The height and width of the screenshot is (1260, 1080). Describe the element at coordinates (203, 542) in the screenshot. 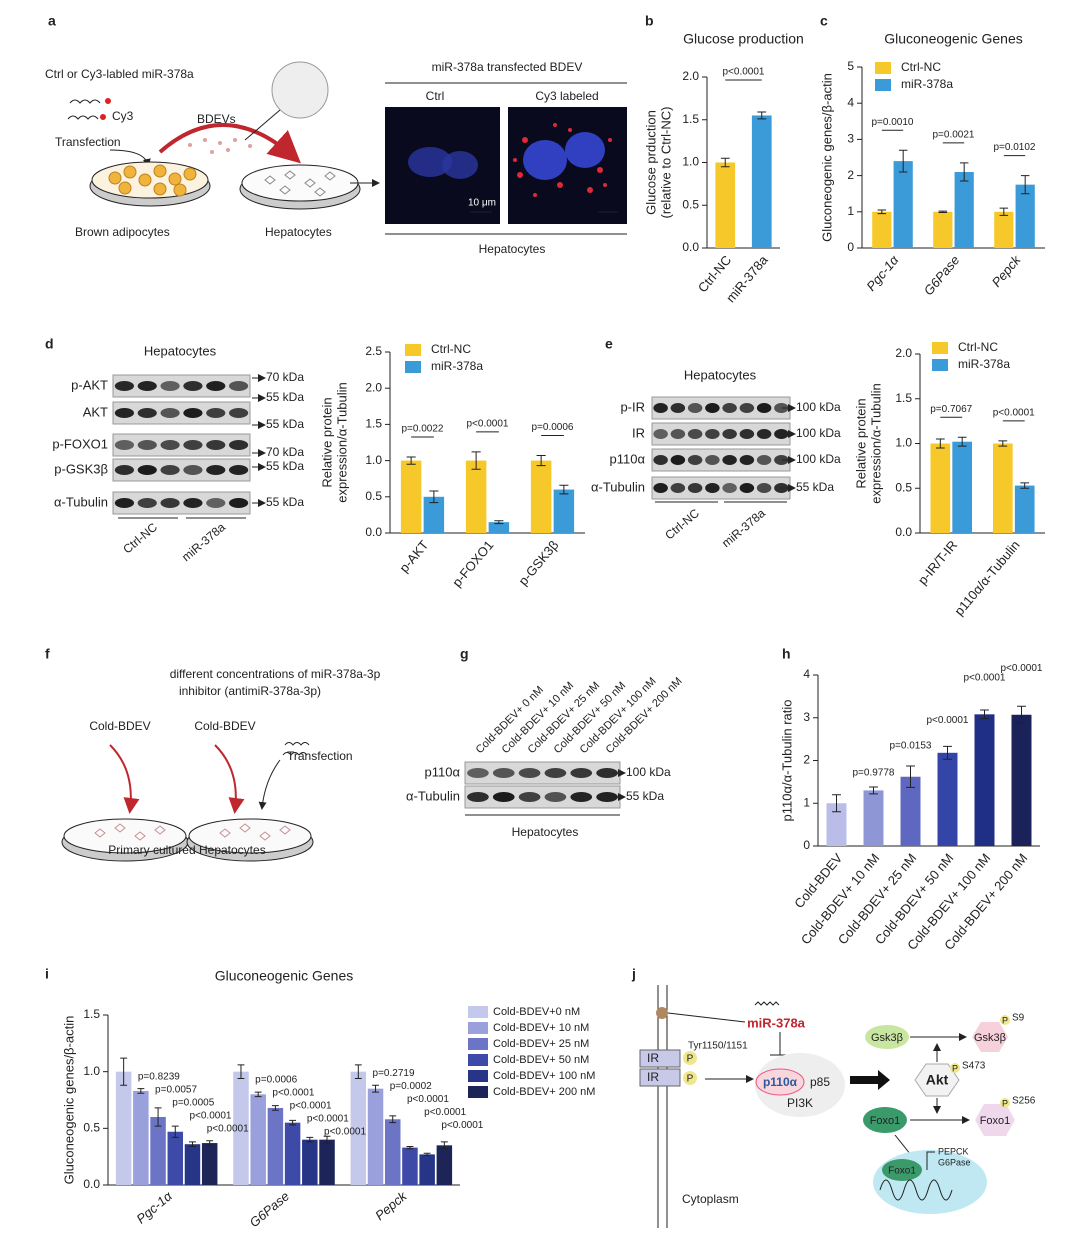

I see `group-label: miR-378a` at that location.